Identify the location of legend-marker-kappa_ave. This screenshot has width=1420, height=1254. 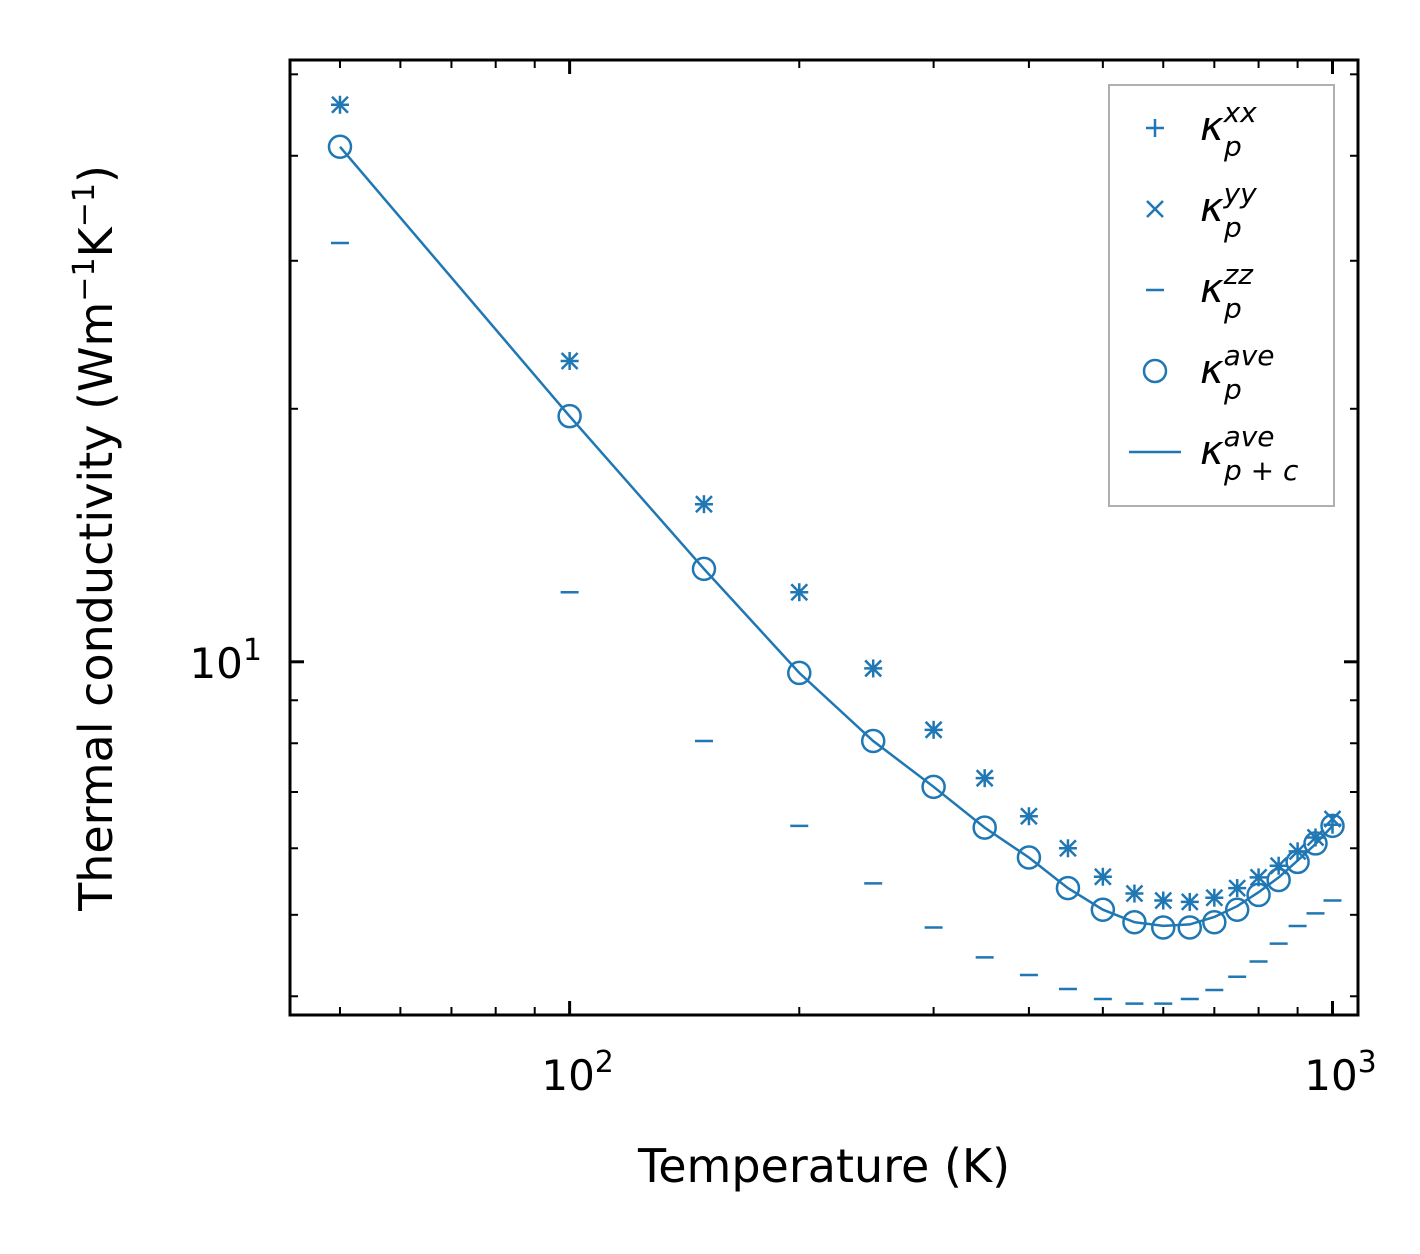
(1155, 371).